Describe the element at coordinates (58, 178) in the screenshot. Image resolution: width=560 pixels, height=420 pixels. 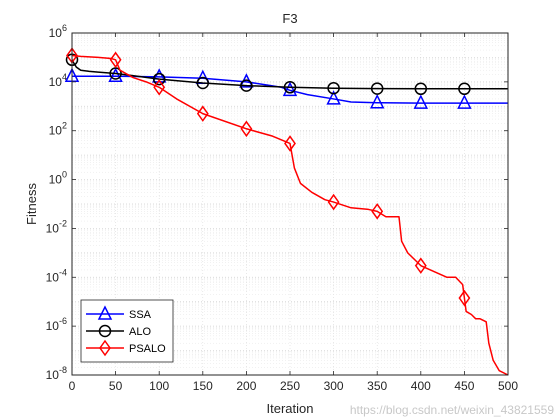
I see `y-tick-label: 10⁰` at that location.